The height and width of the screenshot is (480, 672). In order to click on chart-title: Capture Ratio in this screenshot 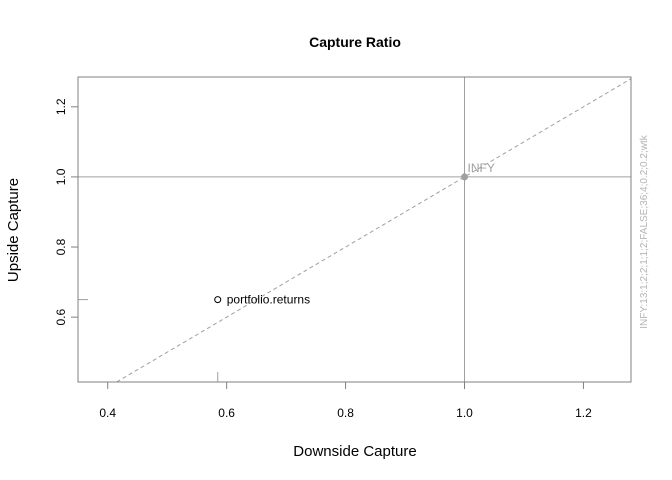, I will do `click(355, 42)`.